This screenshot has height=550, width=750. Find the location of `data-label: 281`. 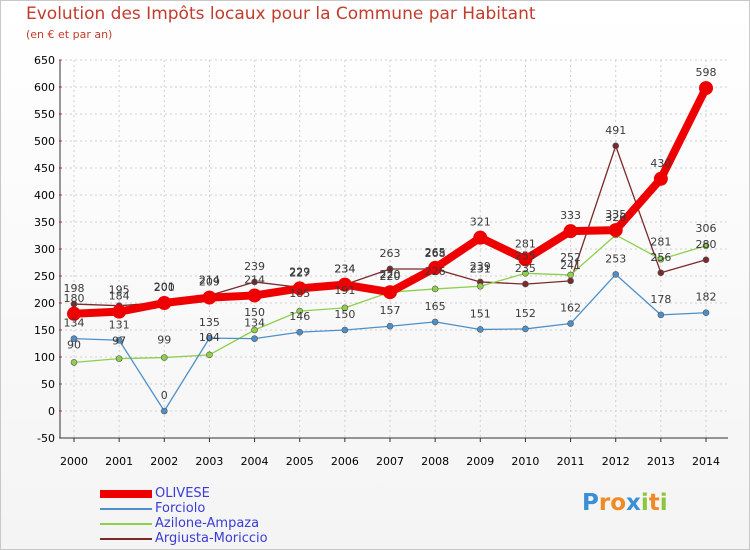

data-label: 281 is located at coordinates (660, 241).